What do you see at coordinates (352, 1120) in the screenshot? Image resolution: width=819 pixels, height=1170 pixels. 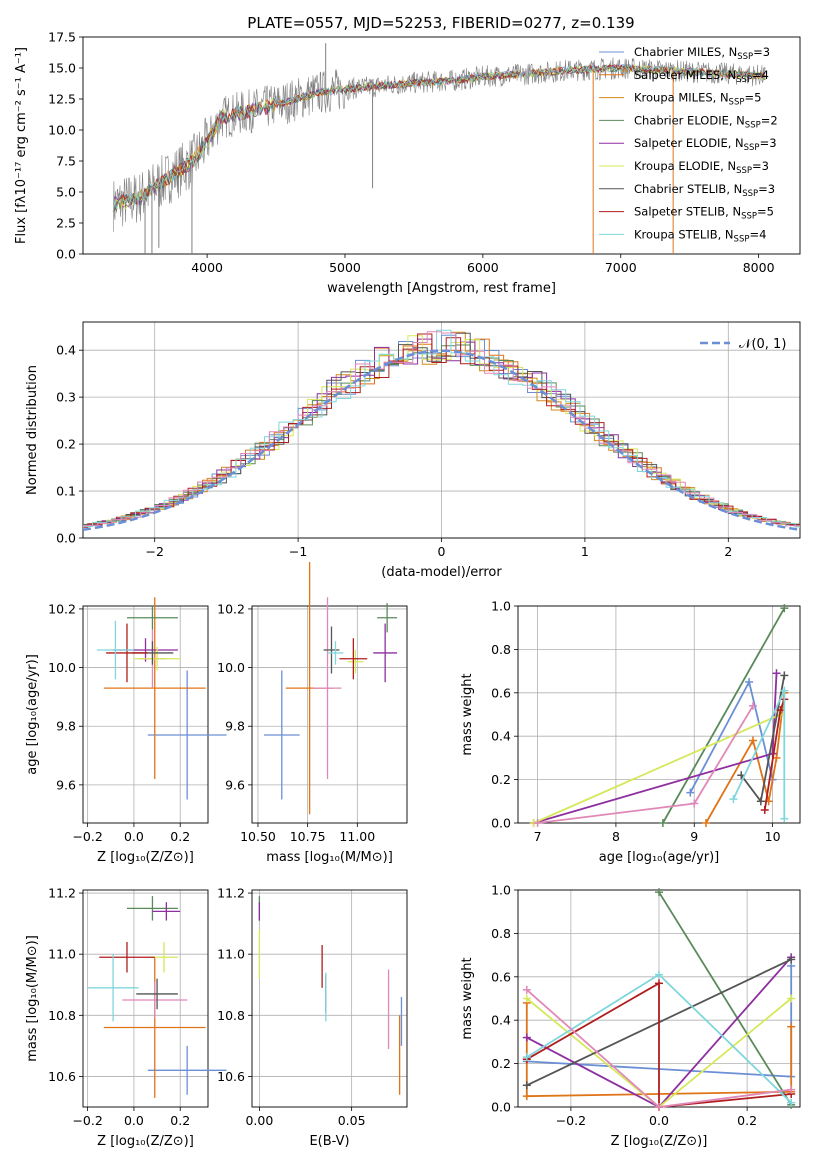 I see `x-tick-label: 0.05` at bounding box center [352, 1120].